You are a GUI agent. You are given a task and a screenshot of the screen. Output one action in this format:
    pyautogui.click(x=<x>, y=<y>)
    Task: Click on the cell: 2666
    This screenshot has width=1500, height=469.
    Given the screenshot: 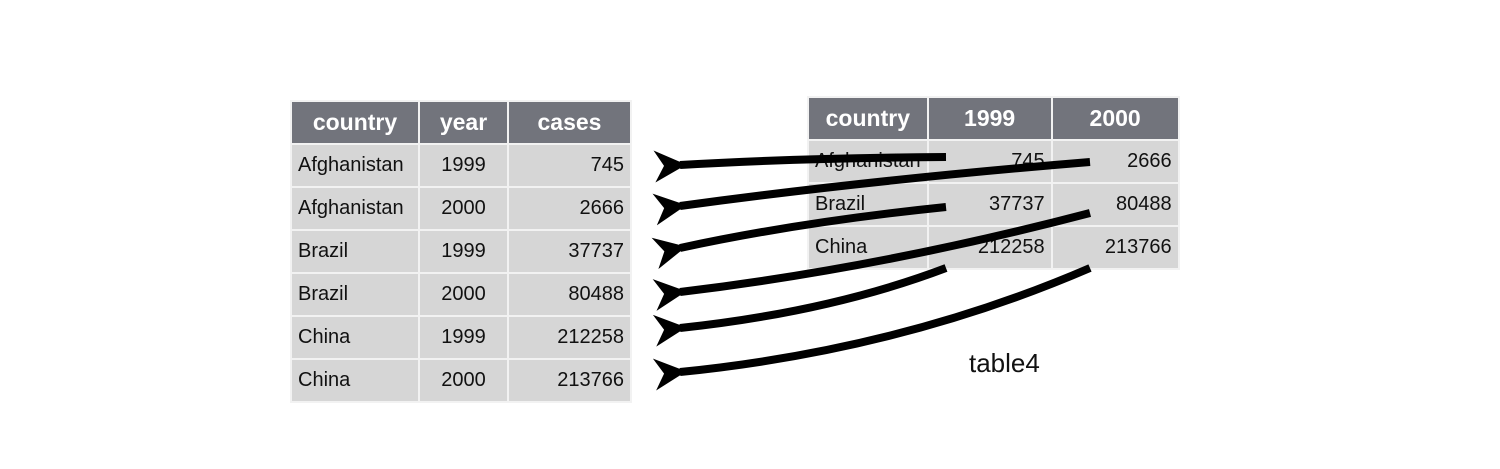 What is the action you would take?
    pyautogui.click(x=569, y=208)
    